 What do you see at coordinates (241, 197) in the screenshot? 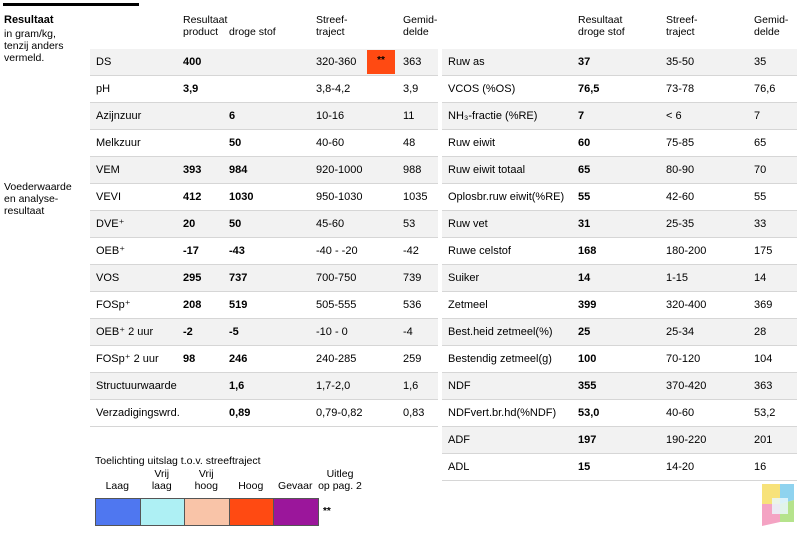
I see `value-droge-stof: 1030` at bounding box center [241, 197].